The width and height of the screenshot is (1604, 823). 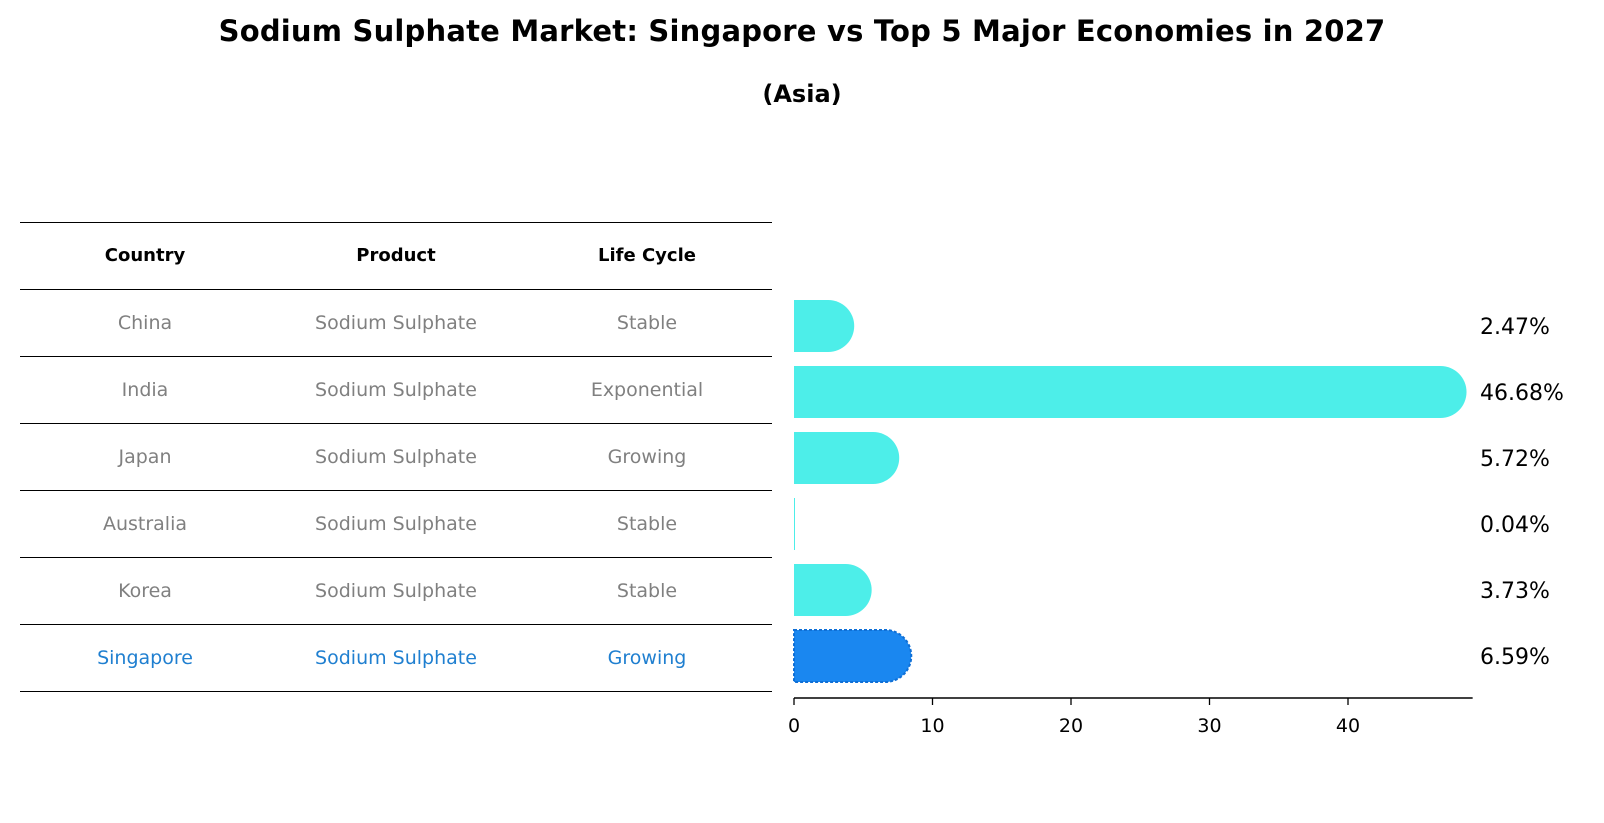 What do you see at coordinates (647, 390) in the screenshot?
I see `life-cycle-cell: Exponential` at bounding box center [647, 390].